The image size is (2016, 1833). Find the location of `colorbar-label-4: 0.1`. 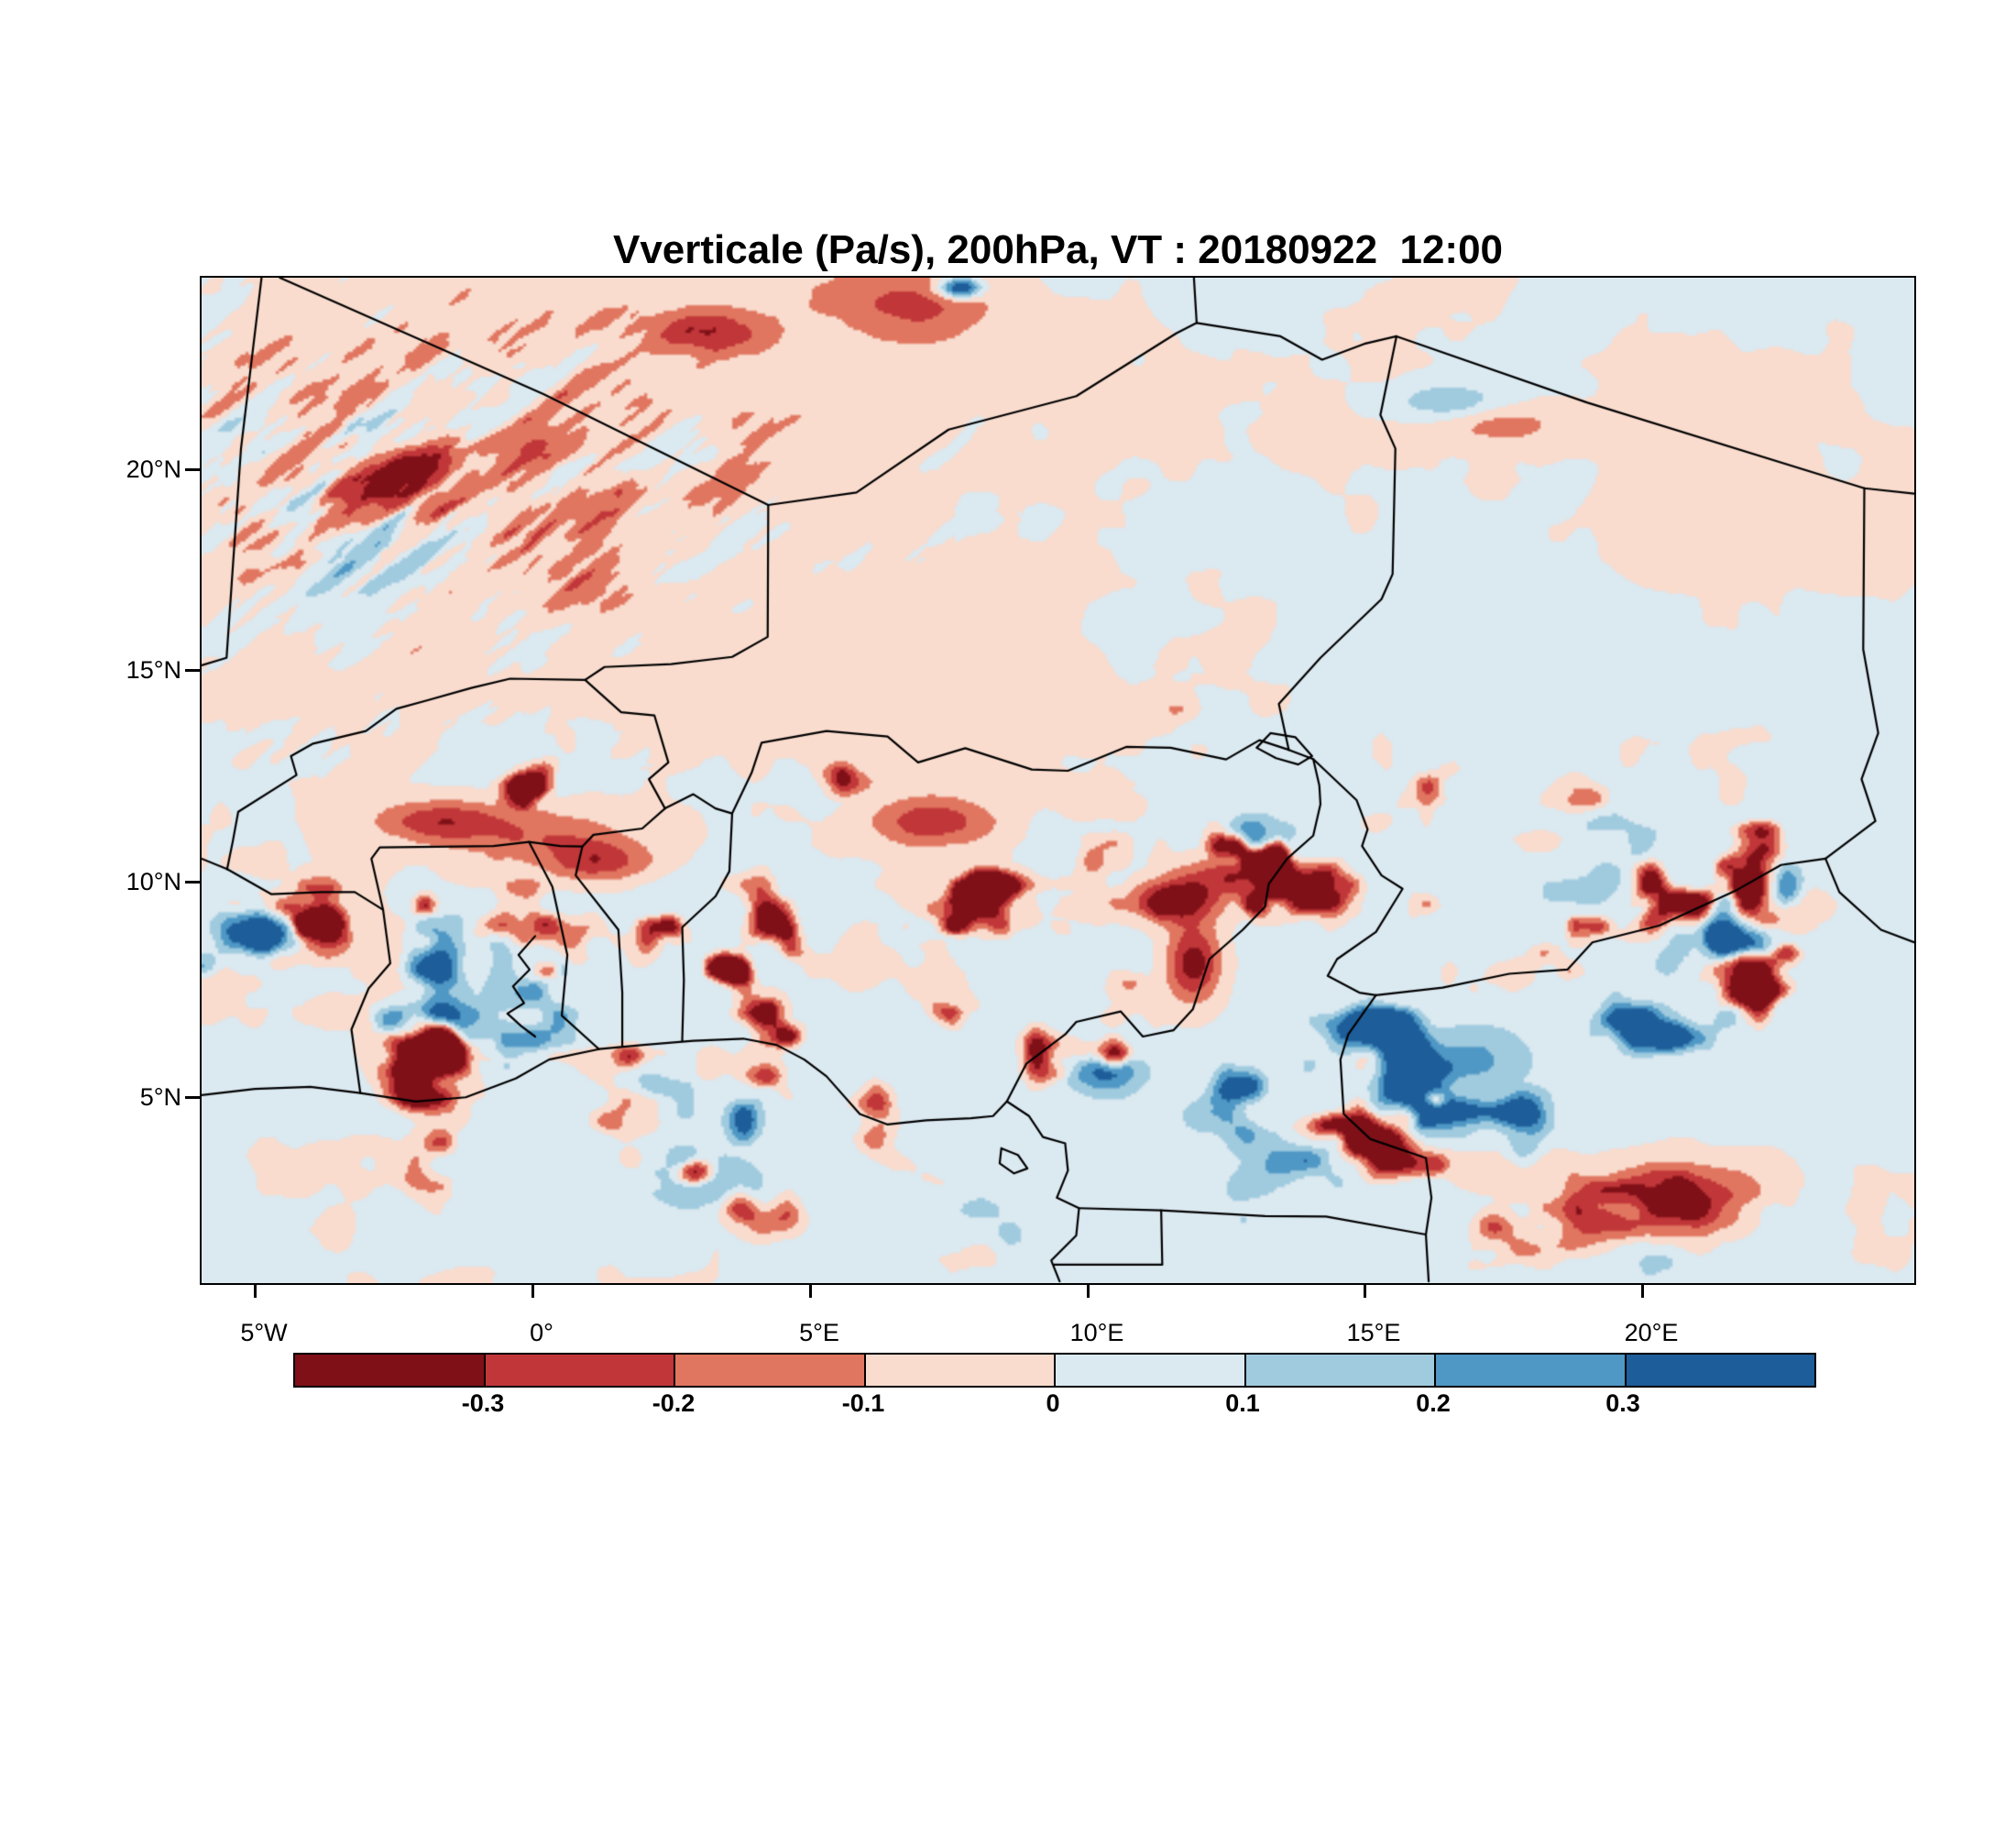

colorbar-label-4: 0.1 is located at coordinates (1242, 1403).